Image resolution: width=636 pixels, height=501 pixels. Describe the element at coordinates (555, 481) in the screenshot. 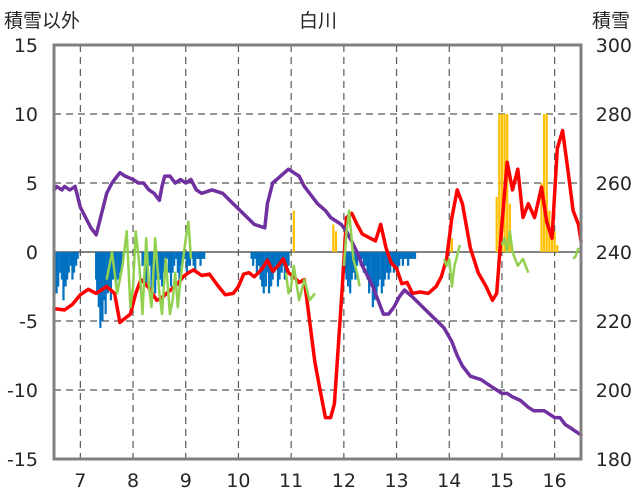

I see `x-tick-label: 16` at that location.